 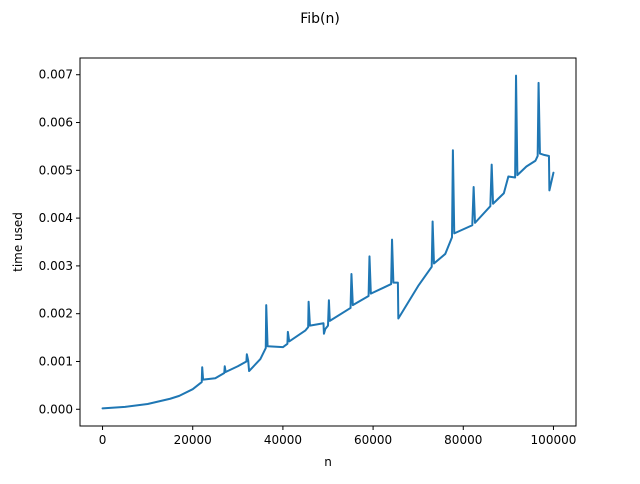 What do you see at coordinates (56, 266) in the screenshot?
I see `y-tick-label: 0.003` at bounding box center [56, 266].